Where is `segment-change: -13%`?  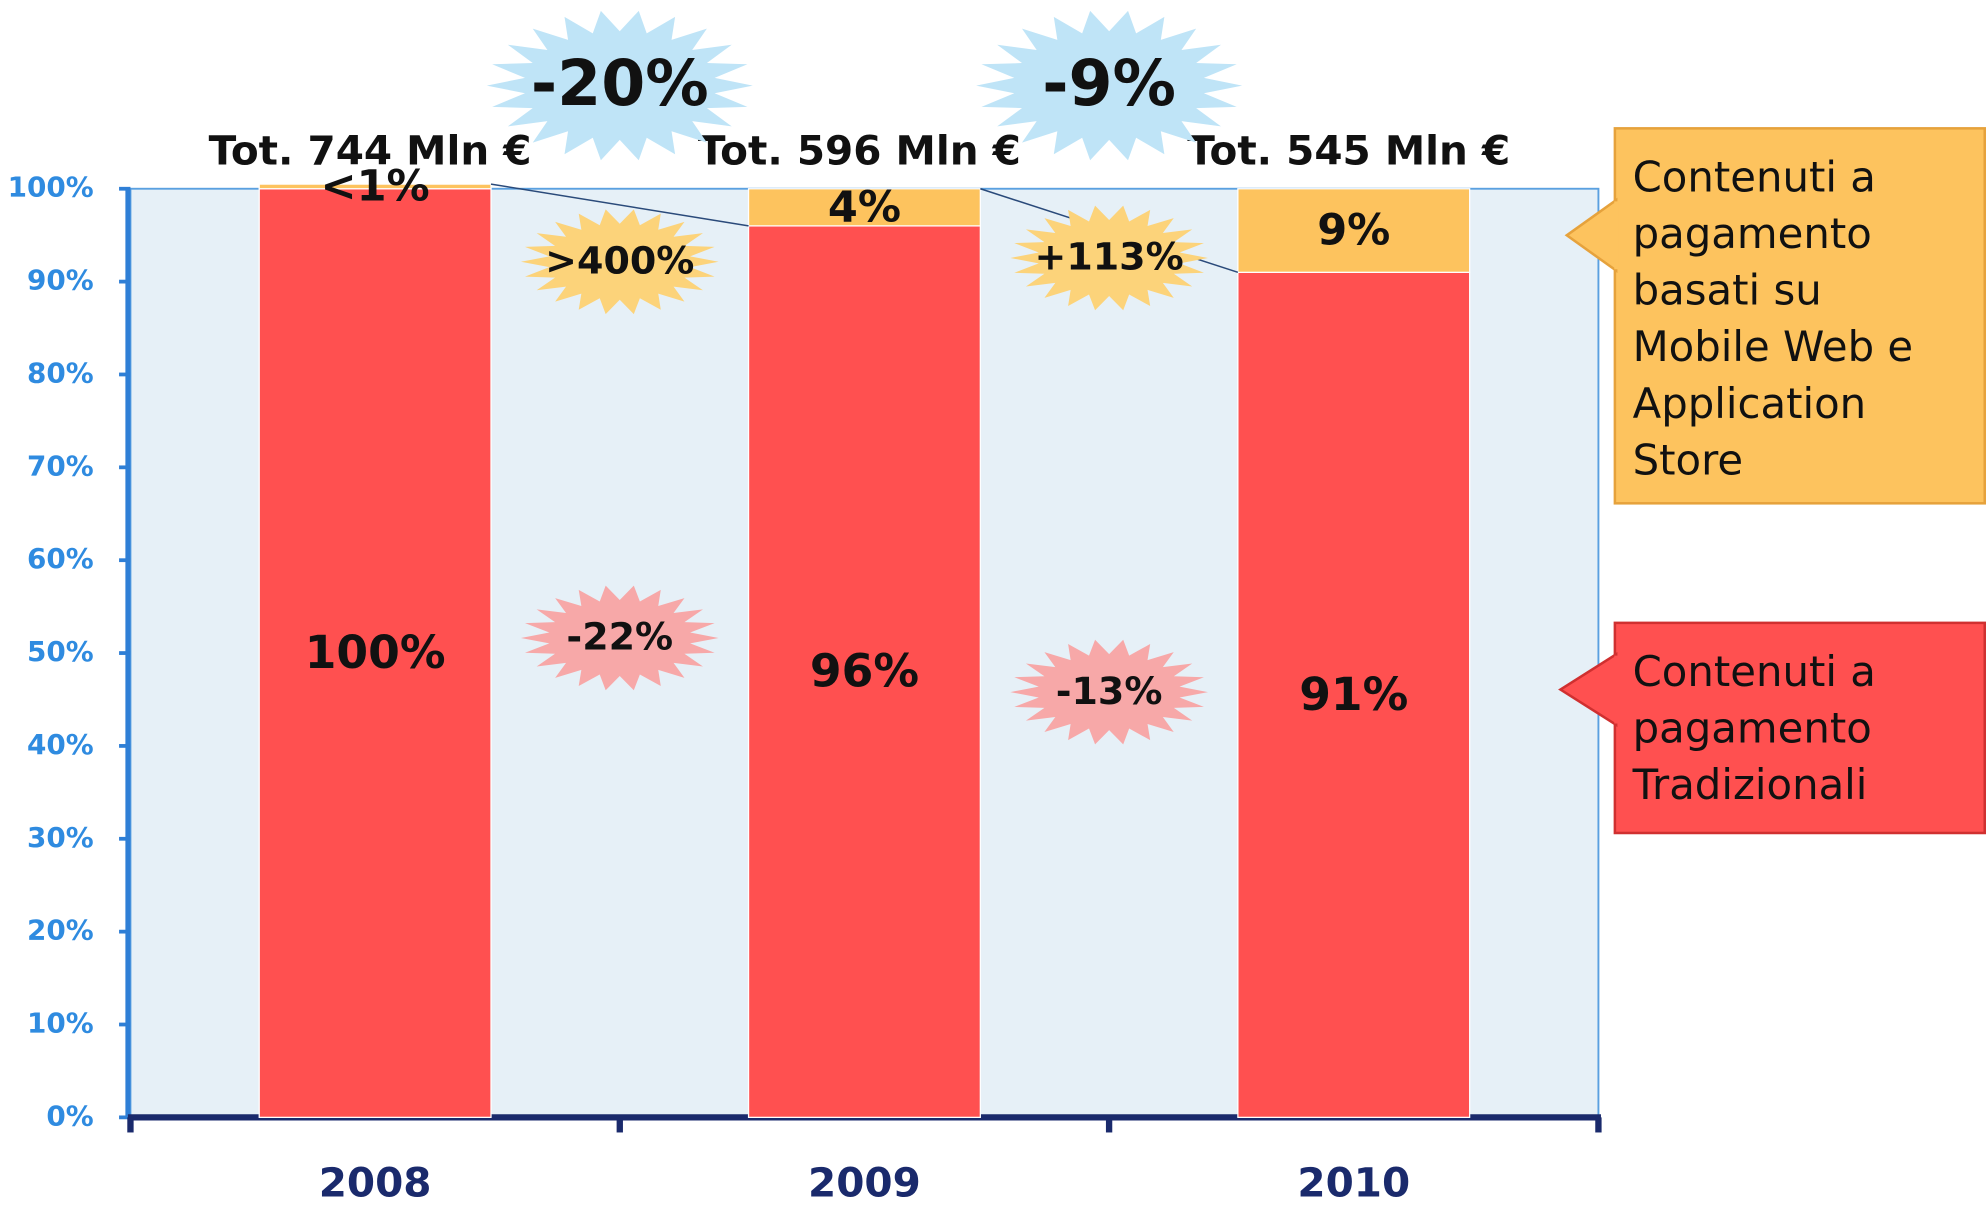
segment-change: -13% is located at coordinates (1109, 691).